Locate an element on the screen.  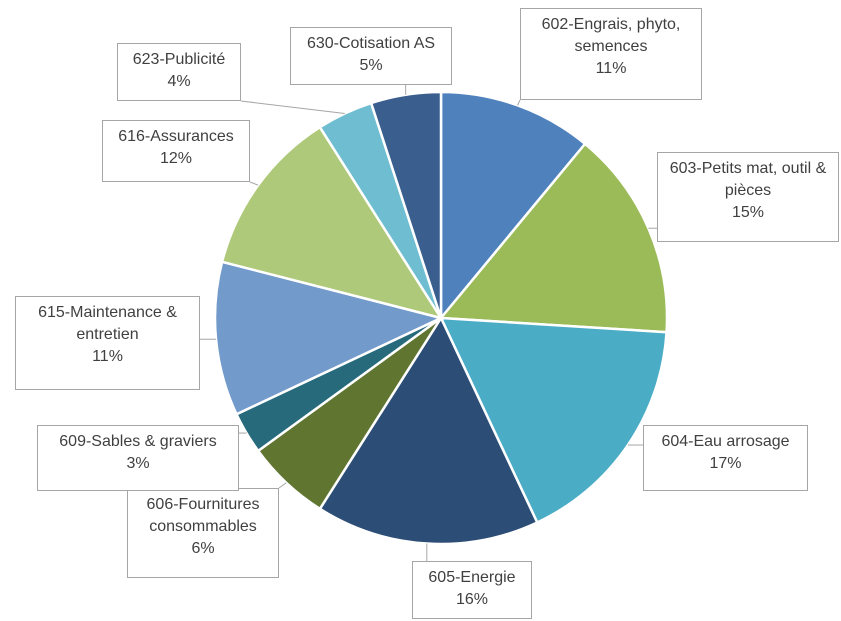
value-label: 12% is located at coordinates (176, 158).